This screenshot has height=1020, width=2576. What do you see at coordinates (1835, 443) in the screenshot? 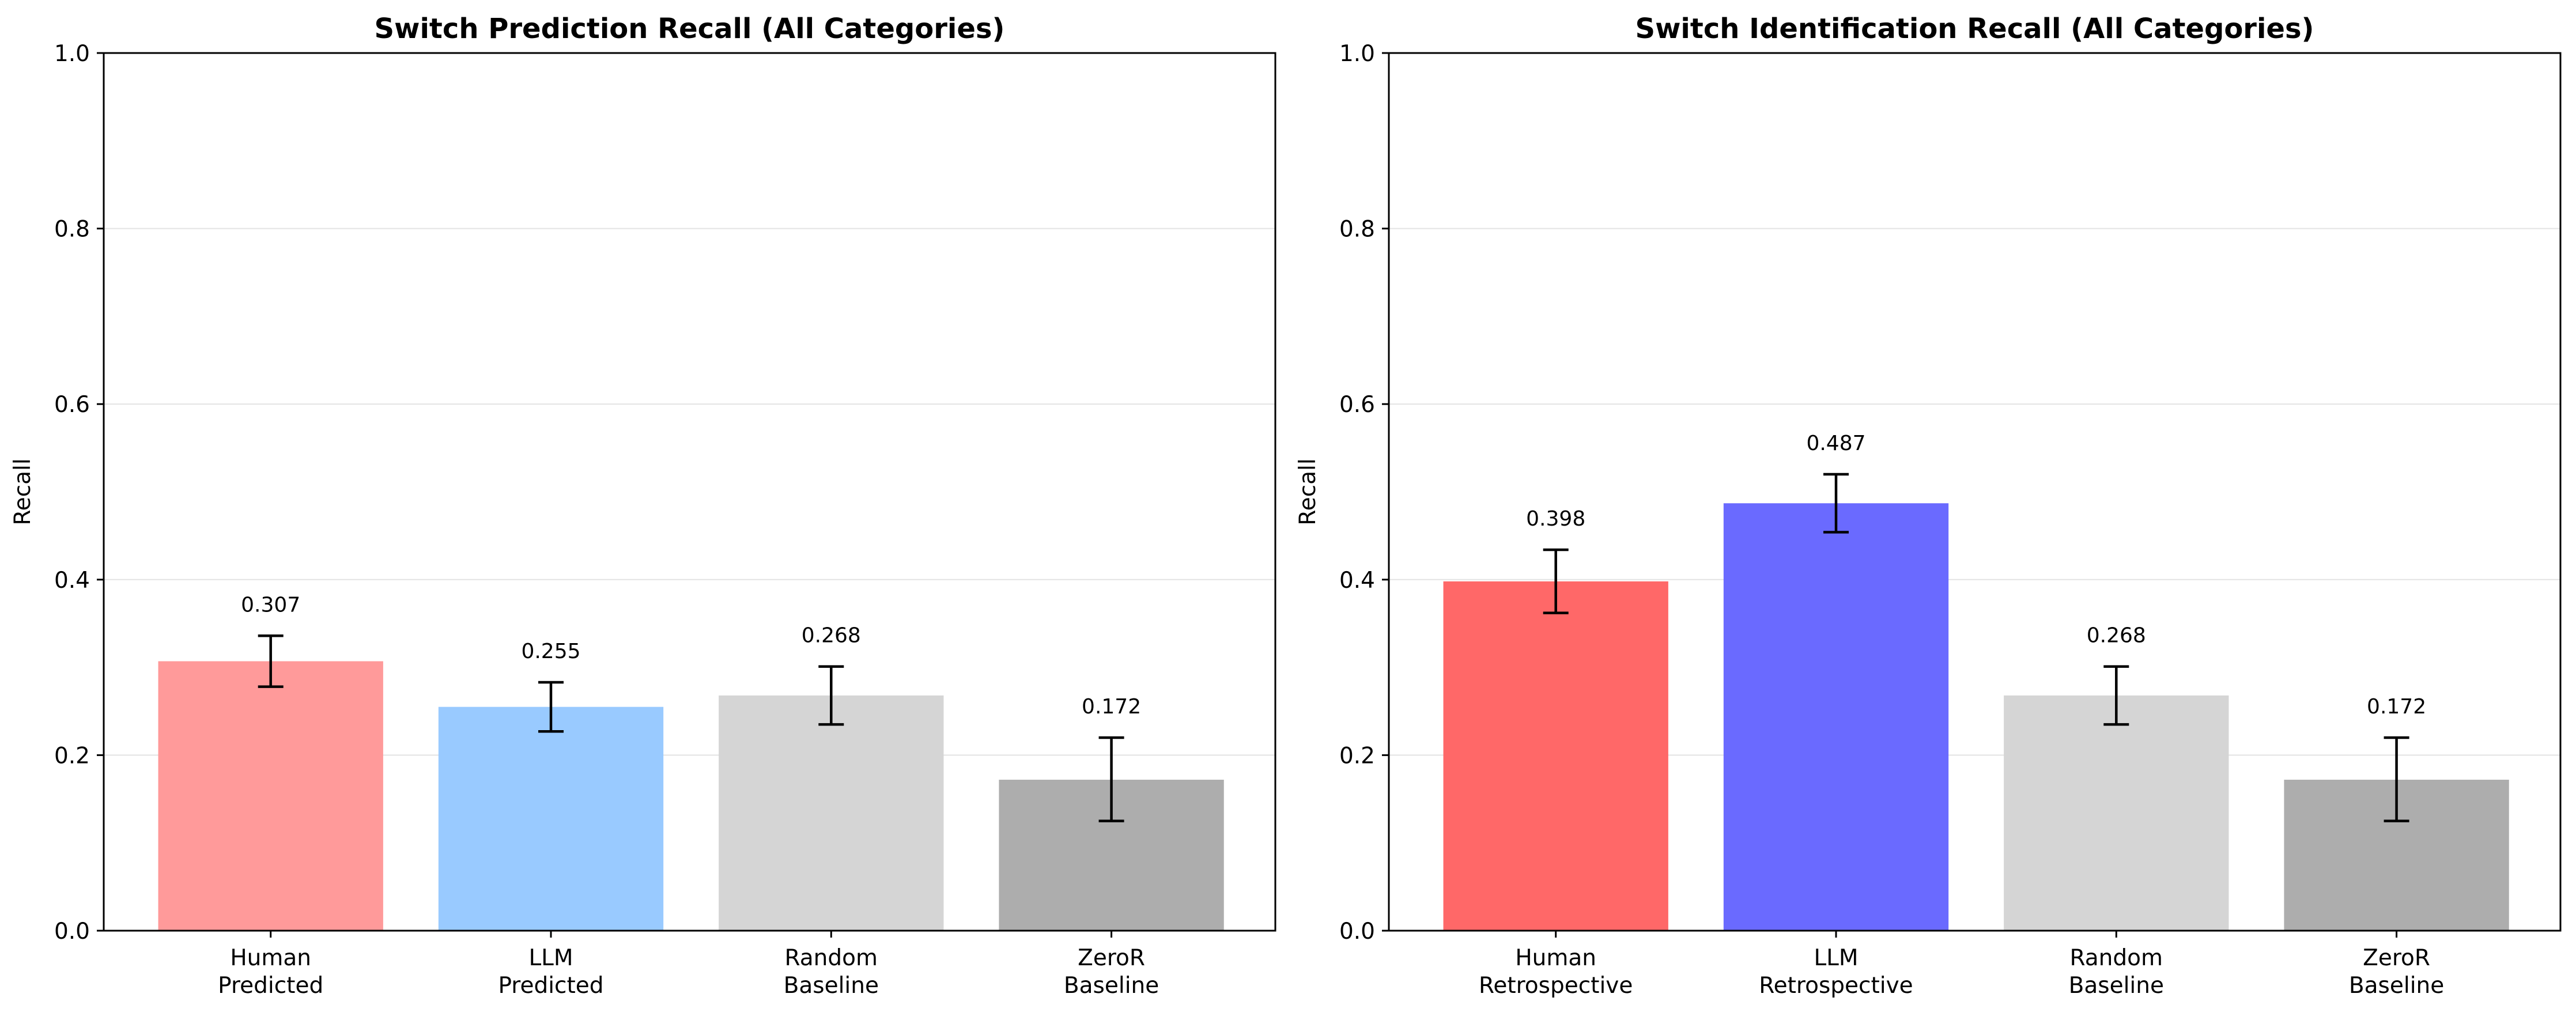
I see `value-label: 0.487` at bounding box center [1835, 443].